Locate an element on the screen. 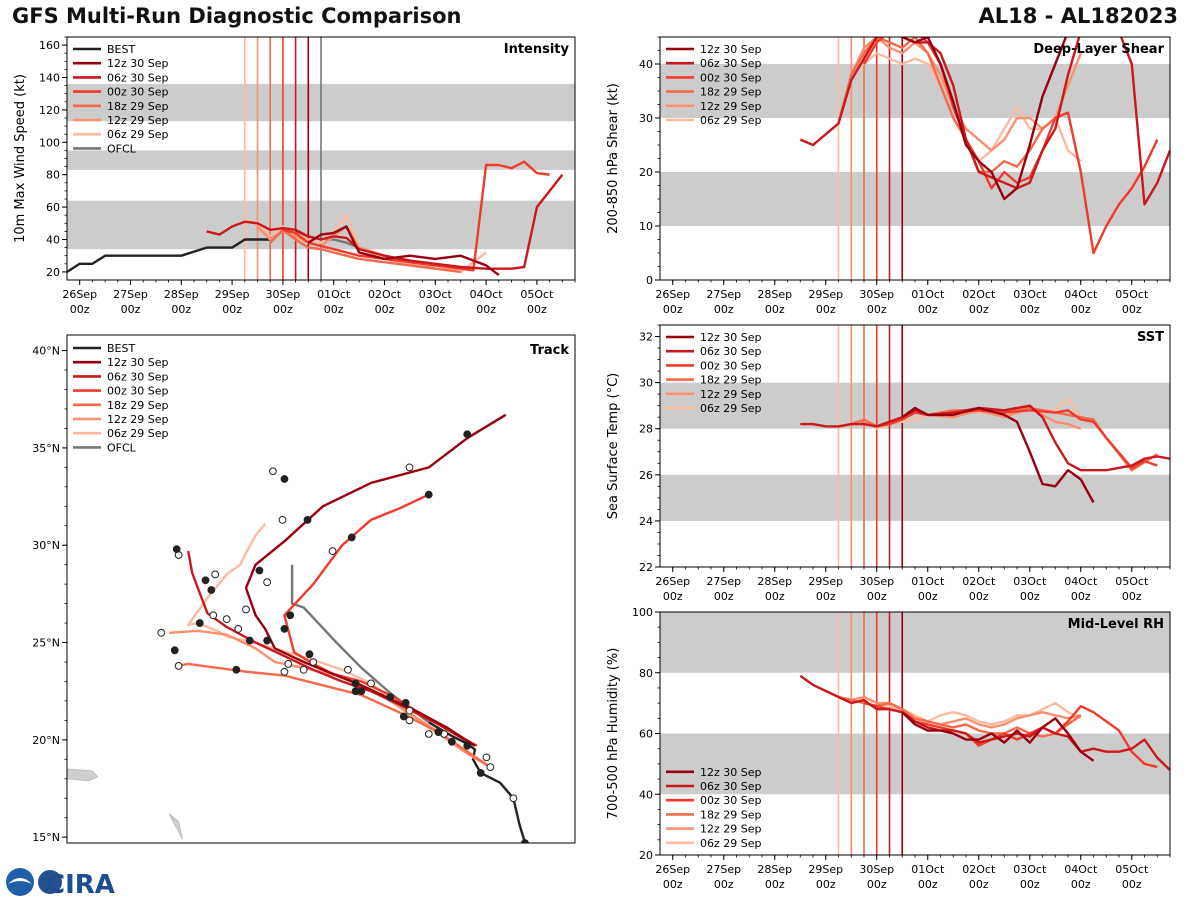 This screenshot has height=900, width=1200. x-tick-label: 28Sep is located at coordinates (774, 294).